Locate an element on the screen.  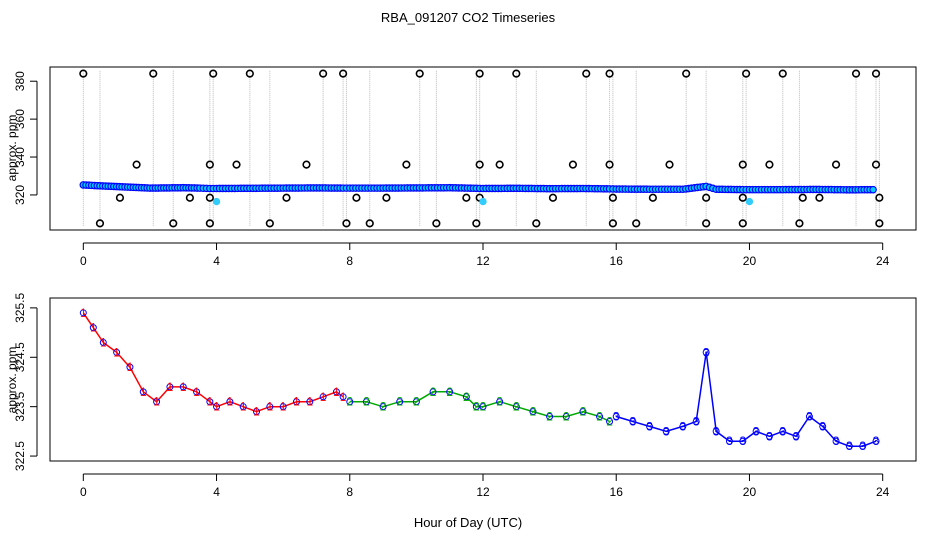
top-x-axis: 0 4 8 12 16 20 24 is located at coordinates (485, 255).